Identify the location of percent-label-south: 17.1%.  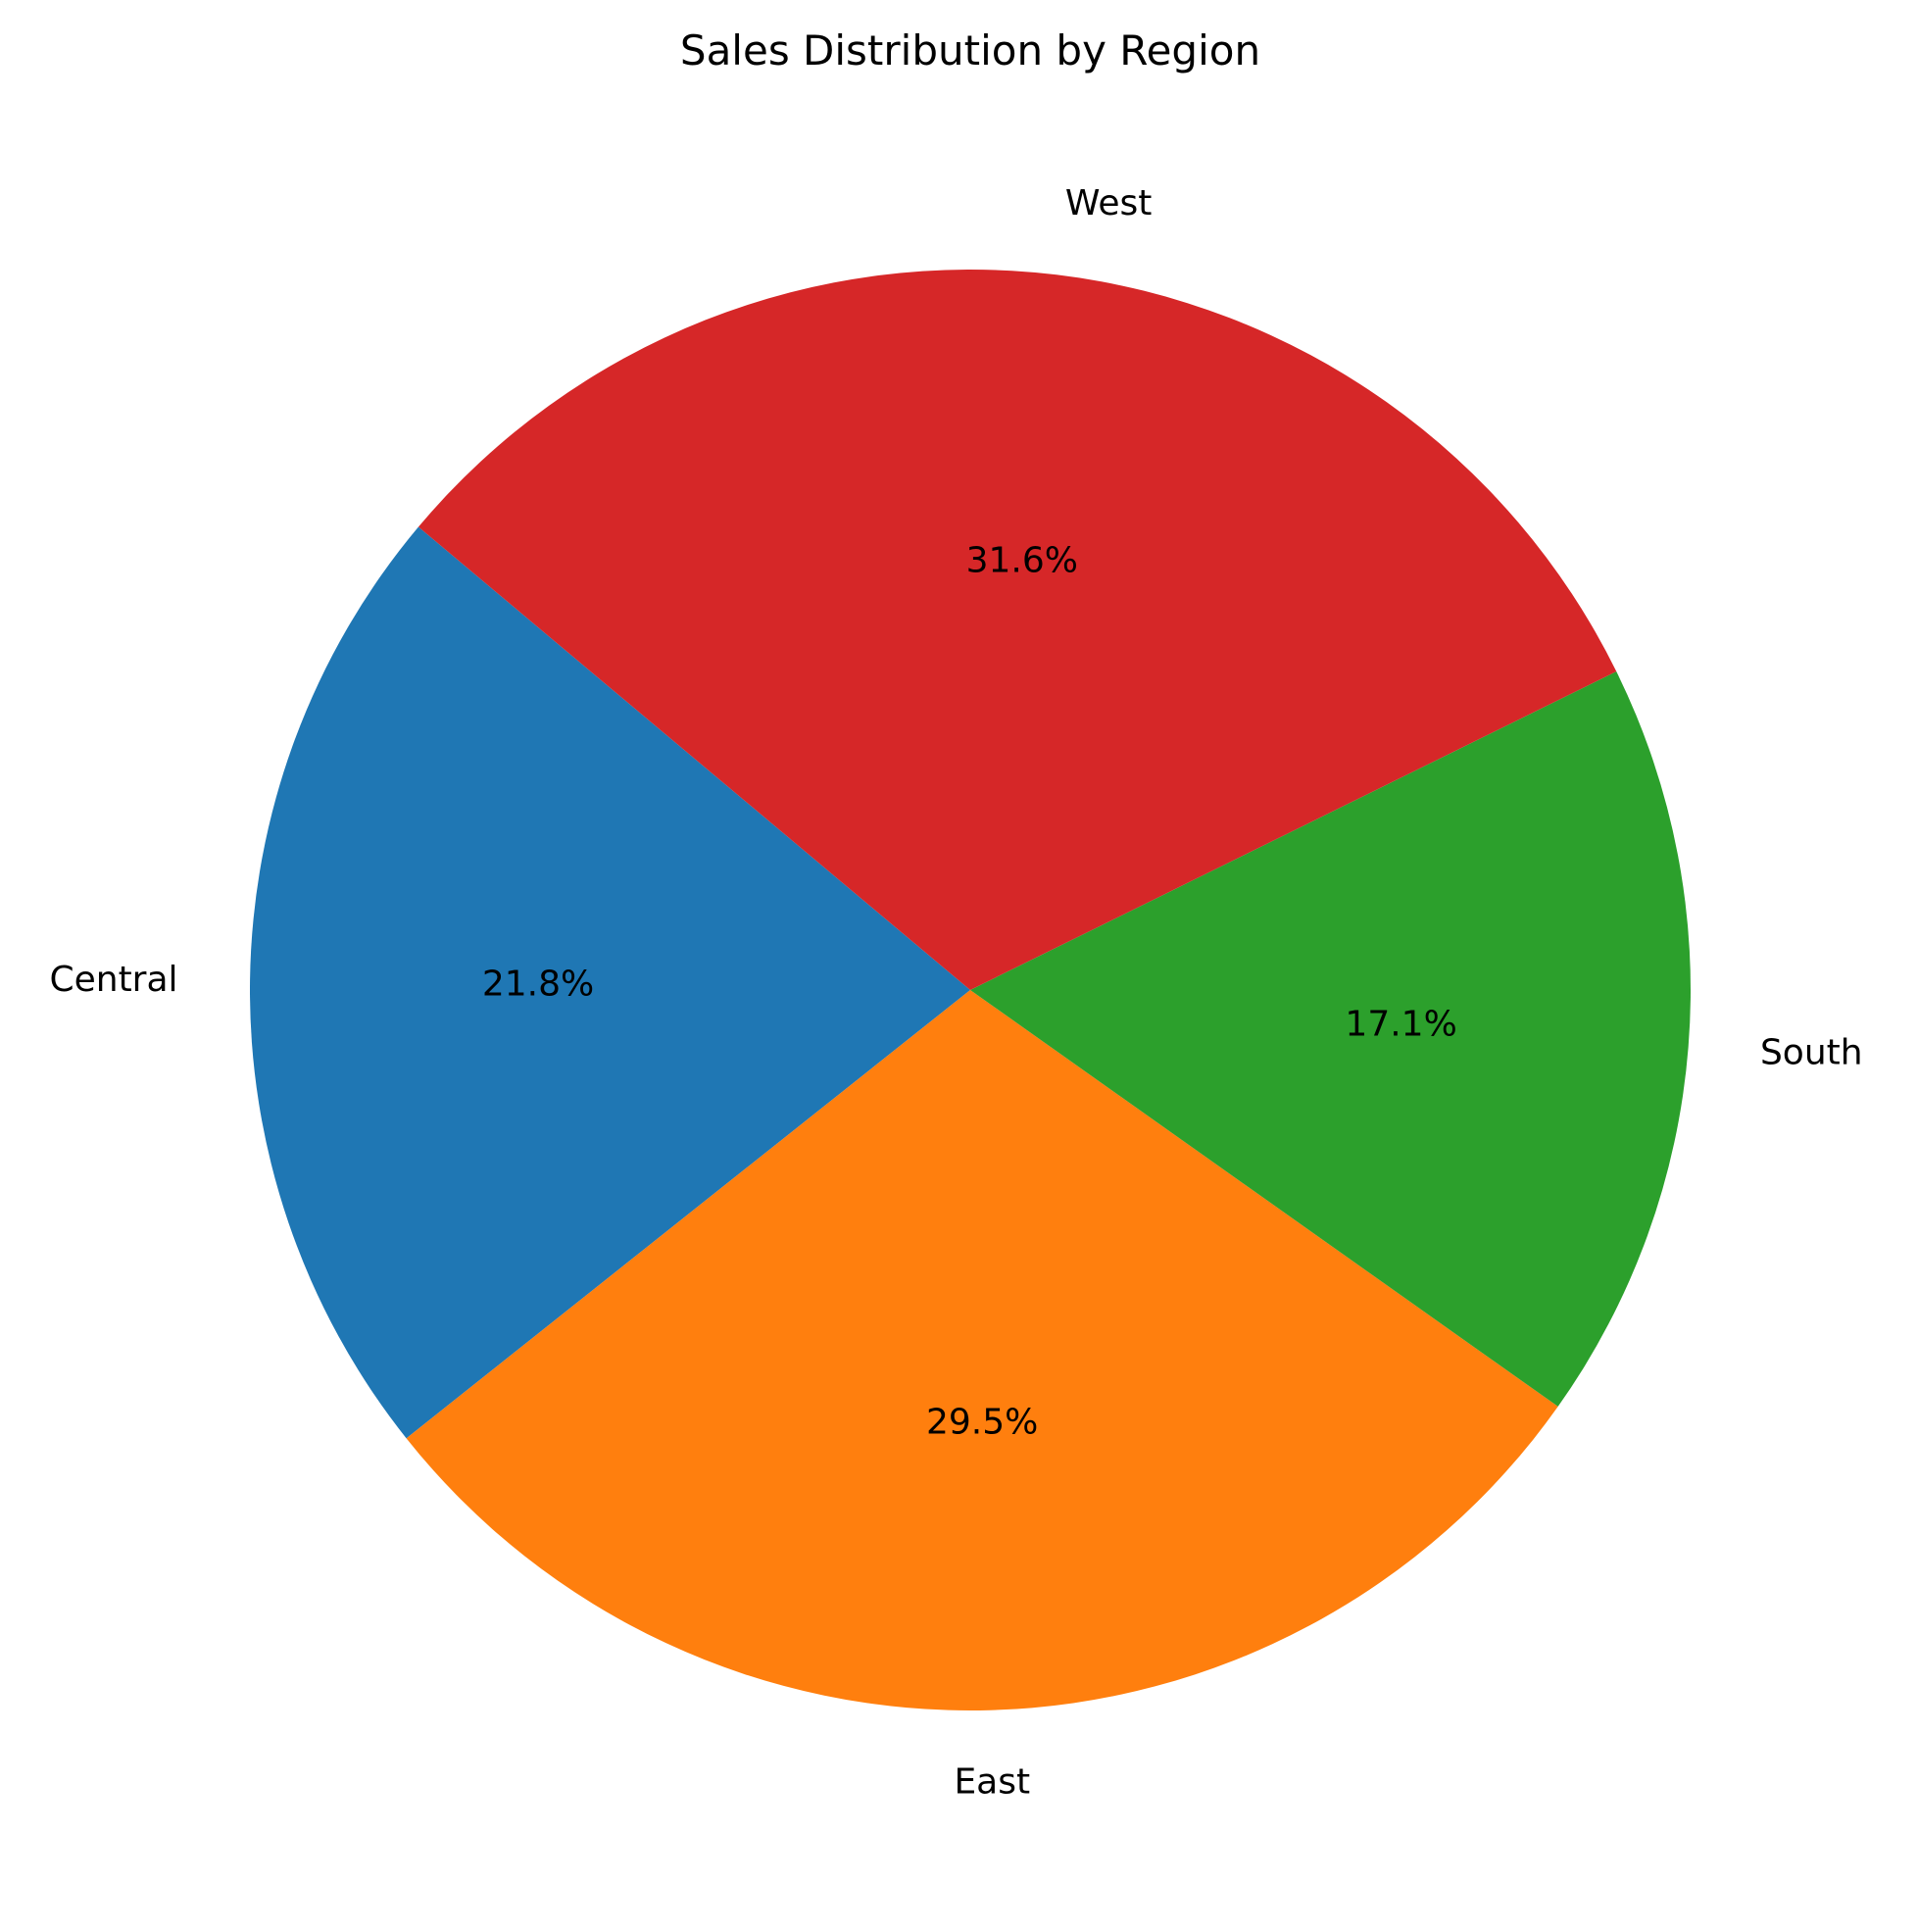
(1401, 1024).